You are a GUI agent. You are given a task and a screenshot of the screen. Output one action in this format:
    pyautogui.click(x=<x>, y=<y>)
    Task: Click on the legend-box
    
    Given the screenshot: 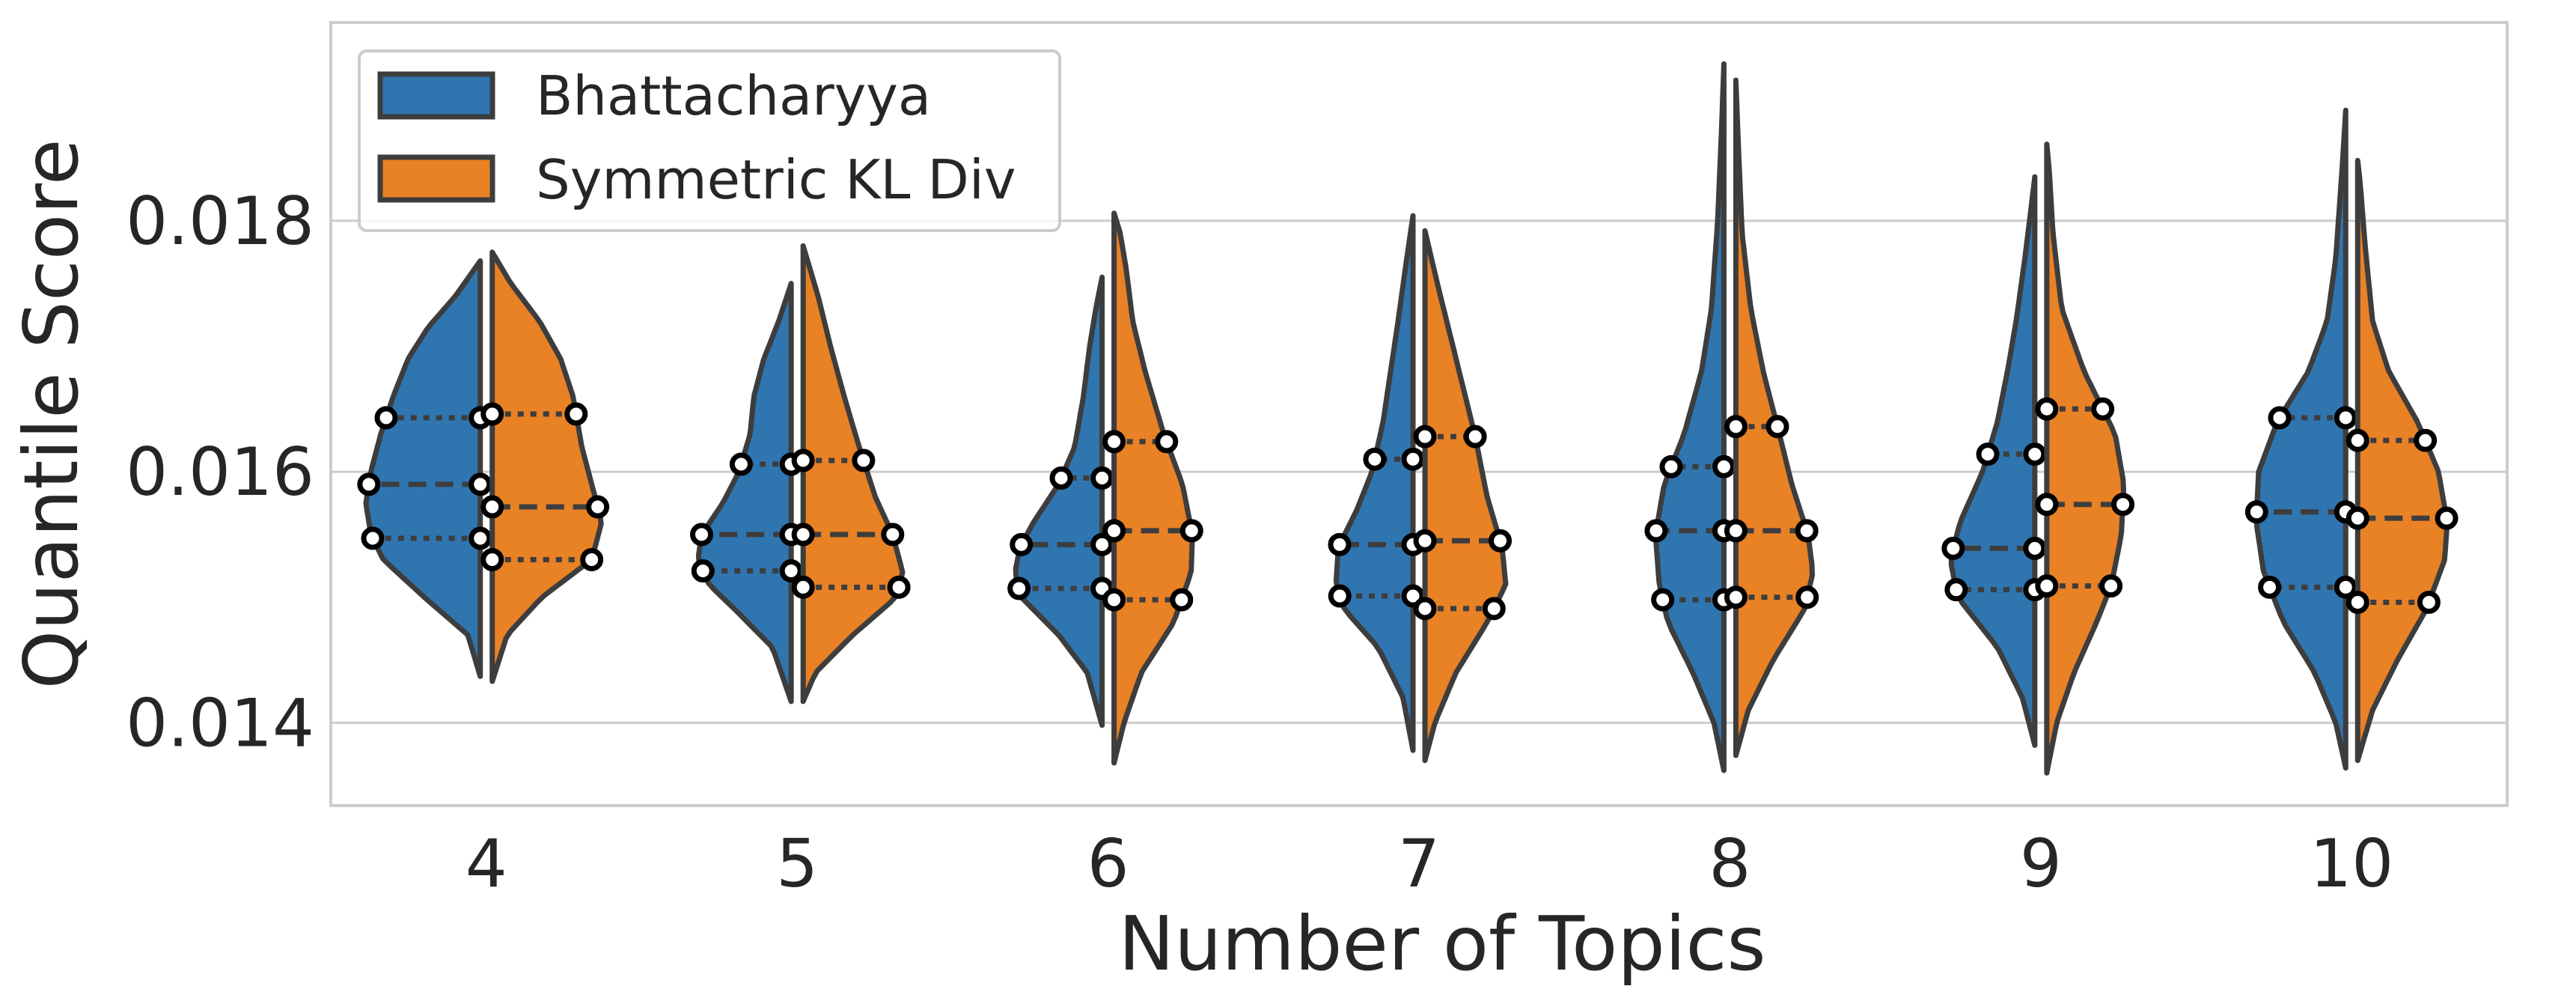 What is the action you would take?
    pyautogui.click(x=709, y=140)
    